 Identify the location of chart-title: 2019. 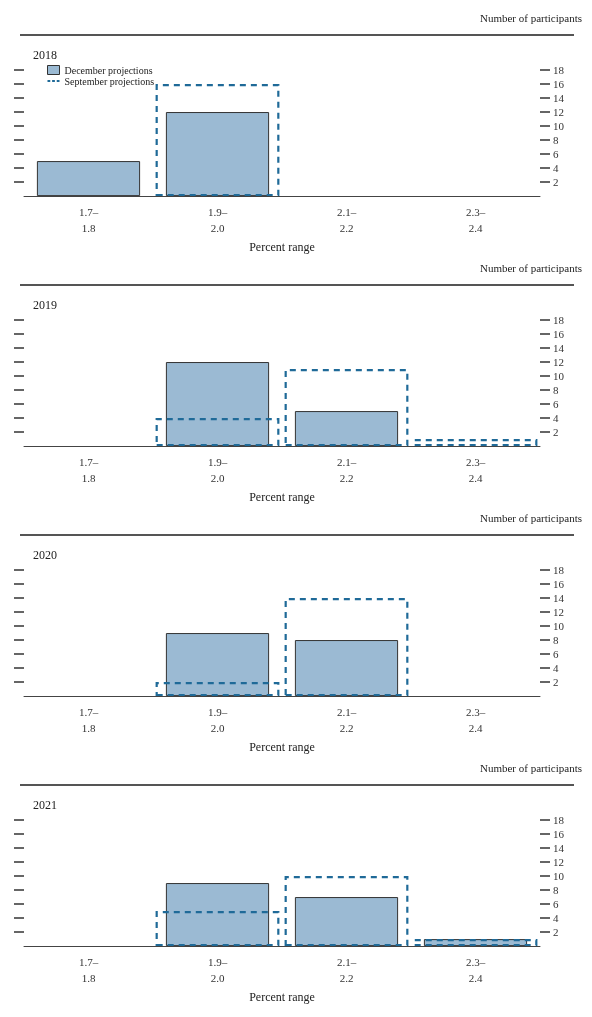
(45, 305).